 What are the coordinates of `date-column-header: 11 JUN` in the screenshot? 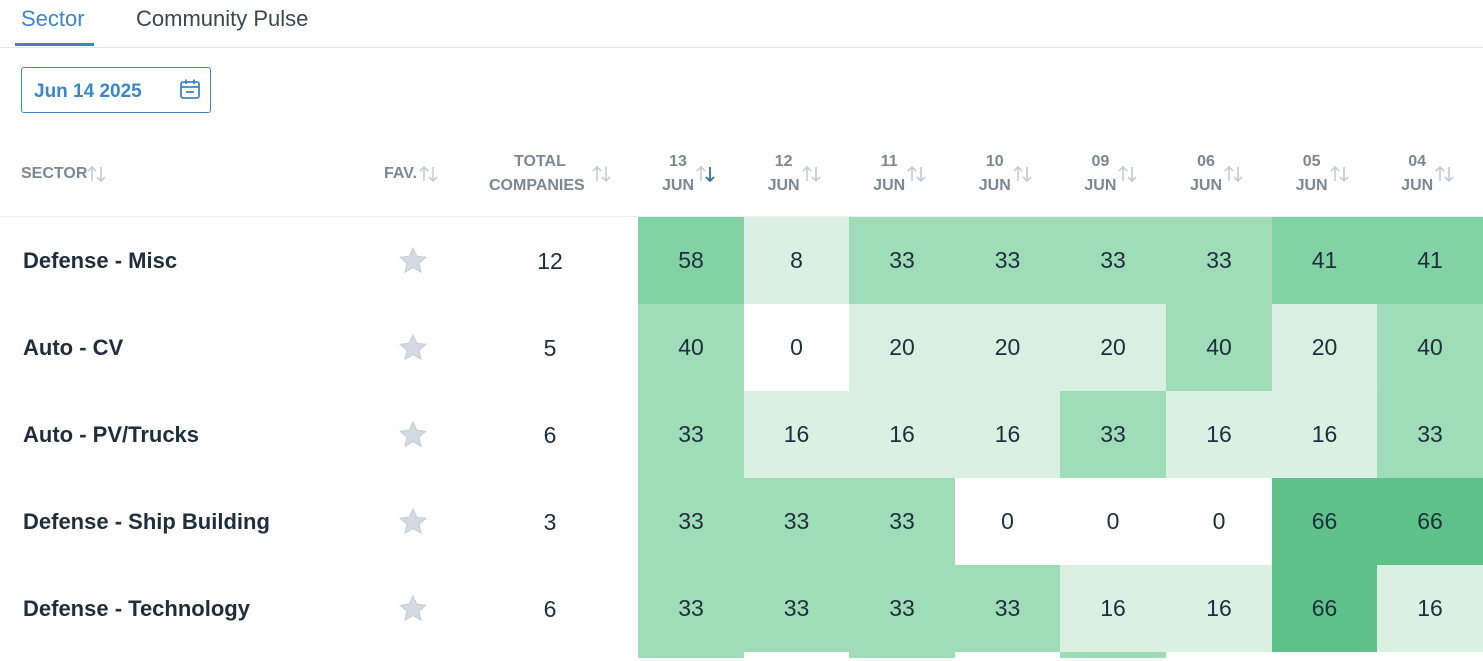 It's located at (901, 176).